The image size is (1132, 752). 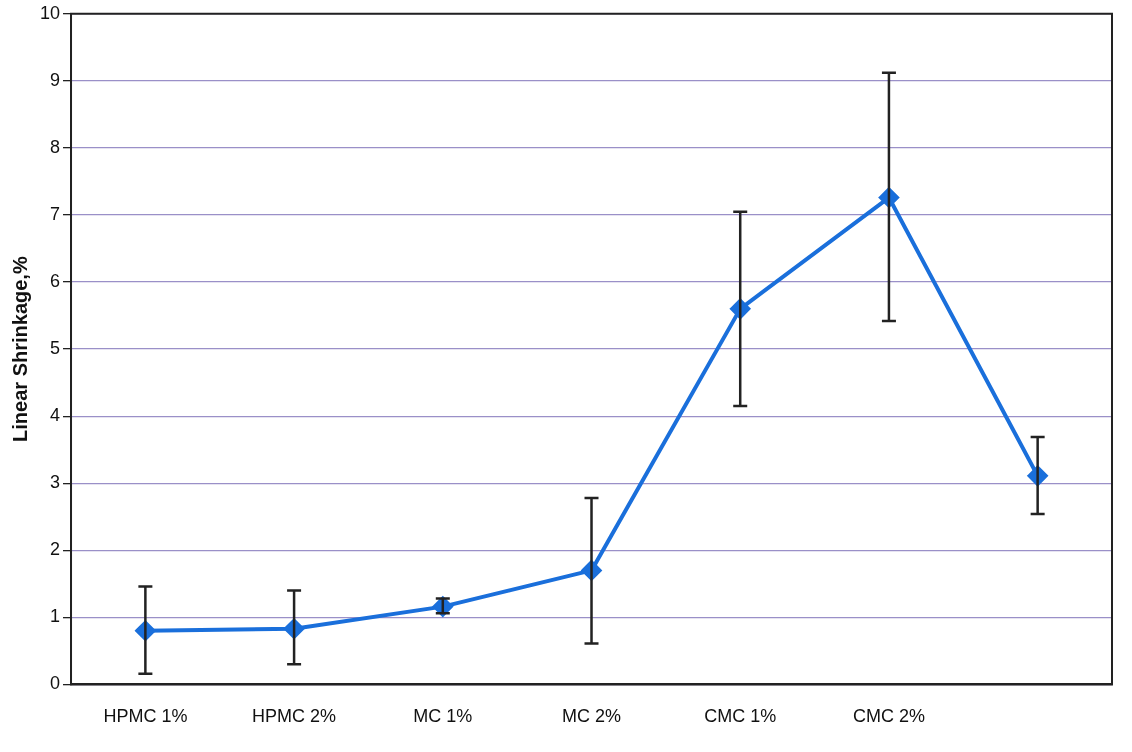 I want to click on x-tick-label: CMC 1%, so click(x=740, y=716).